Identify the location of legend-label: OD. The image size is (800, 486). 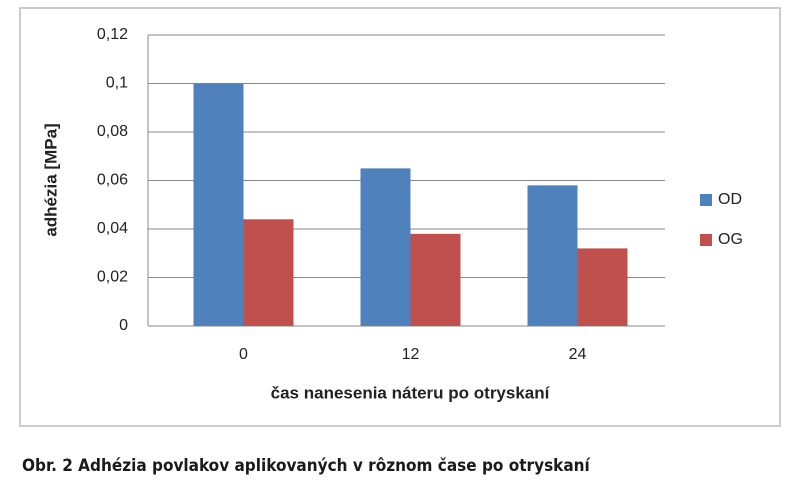
(730, 199).